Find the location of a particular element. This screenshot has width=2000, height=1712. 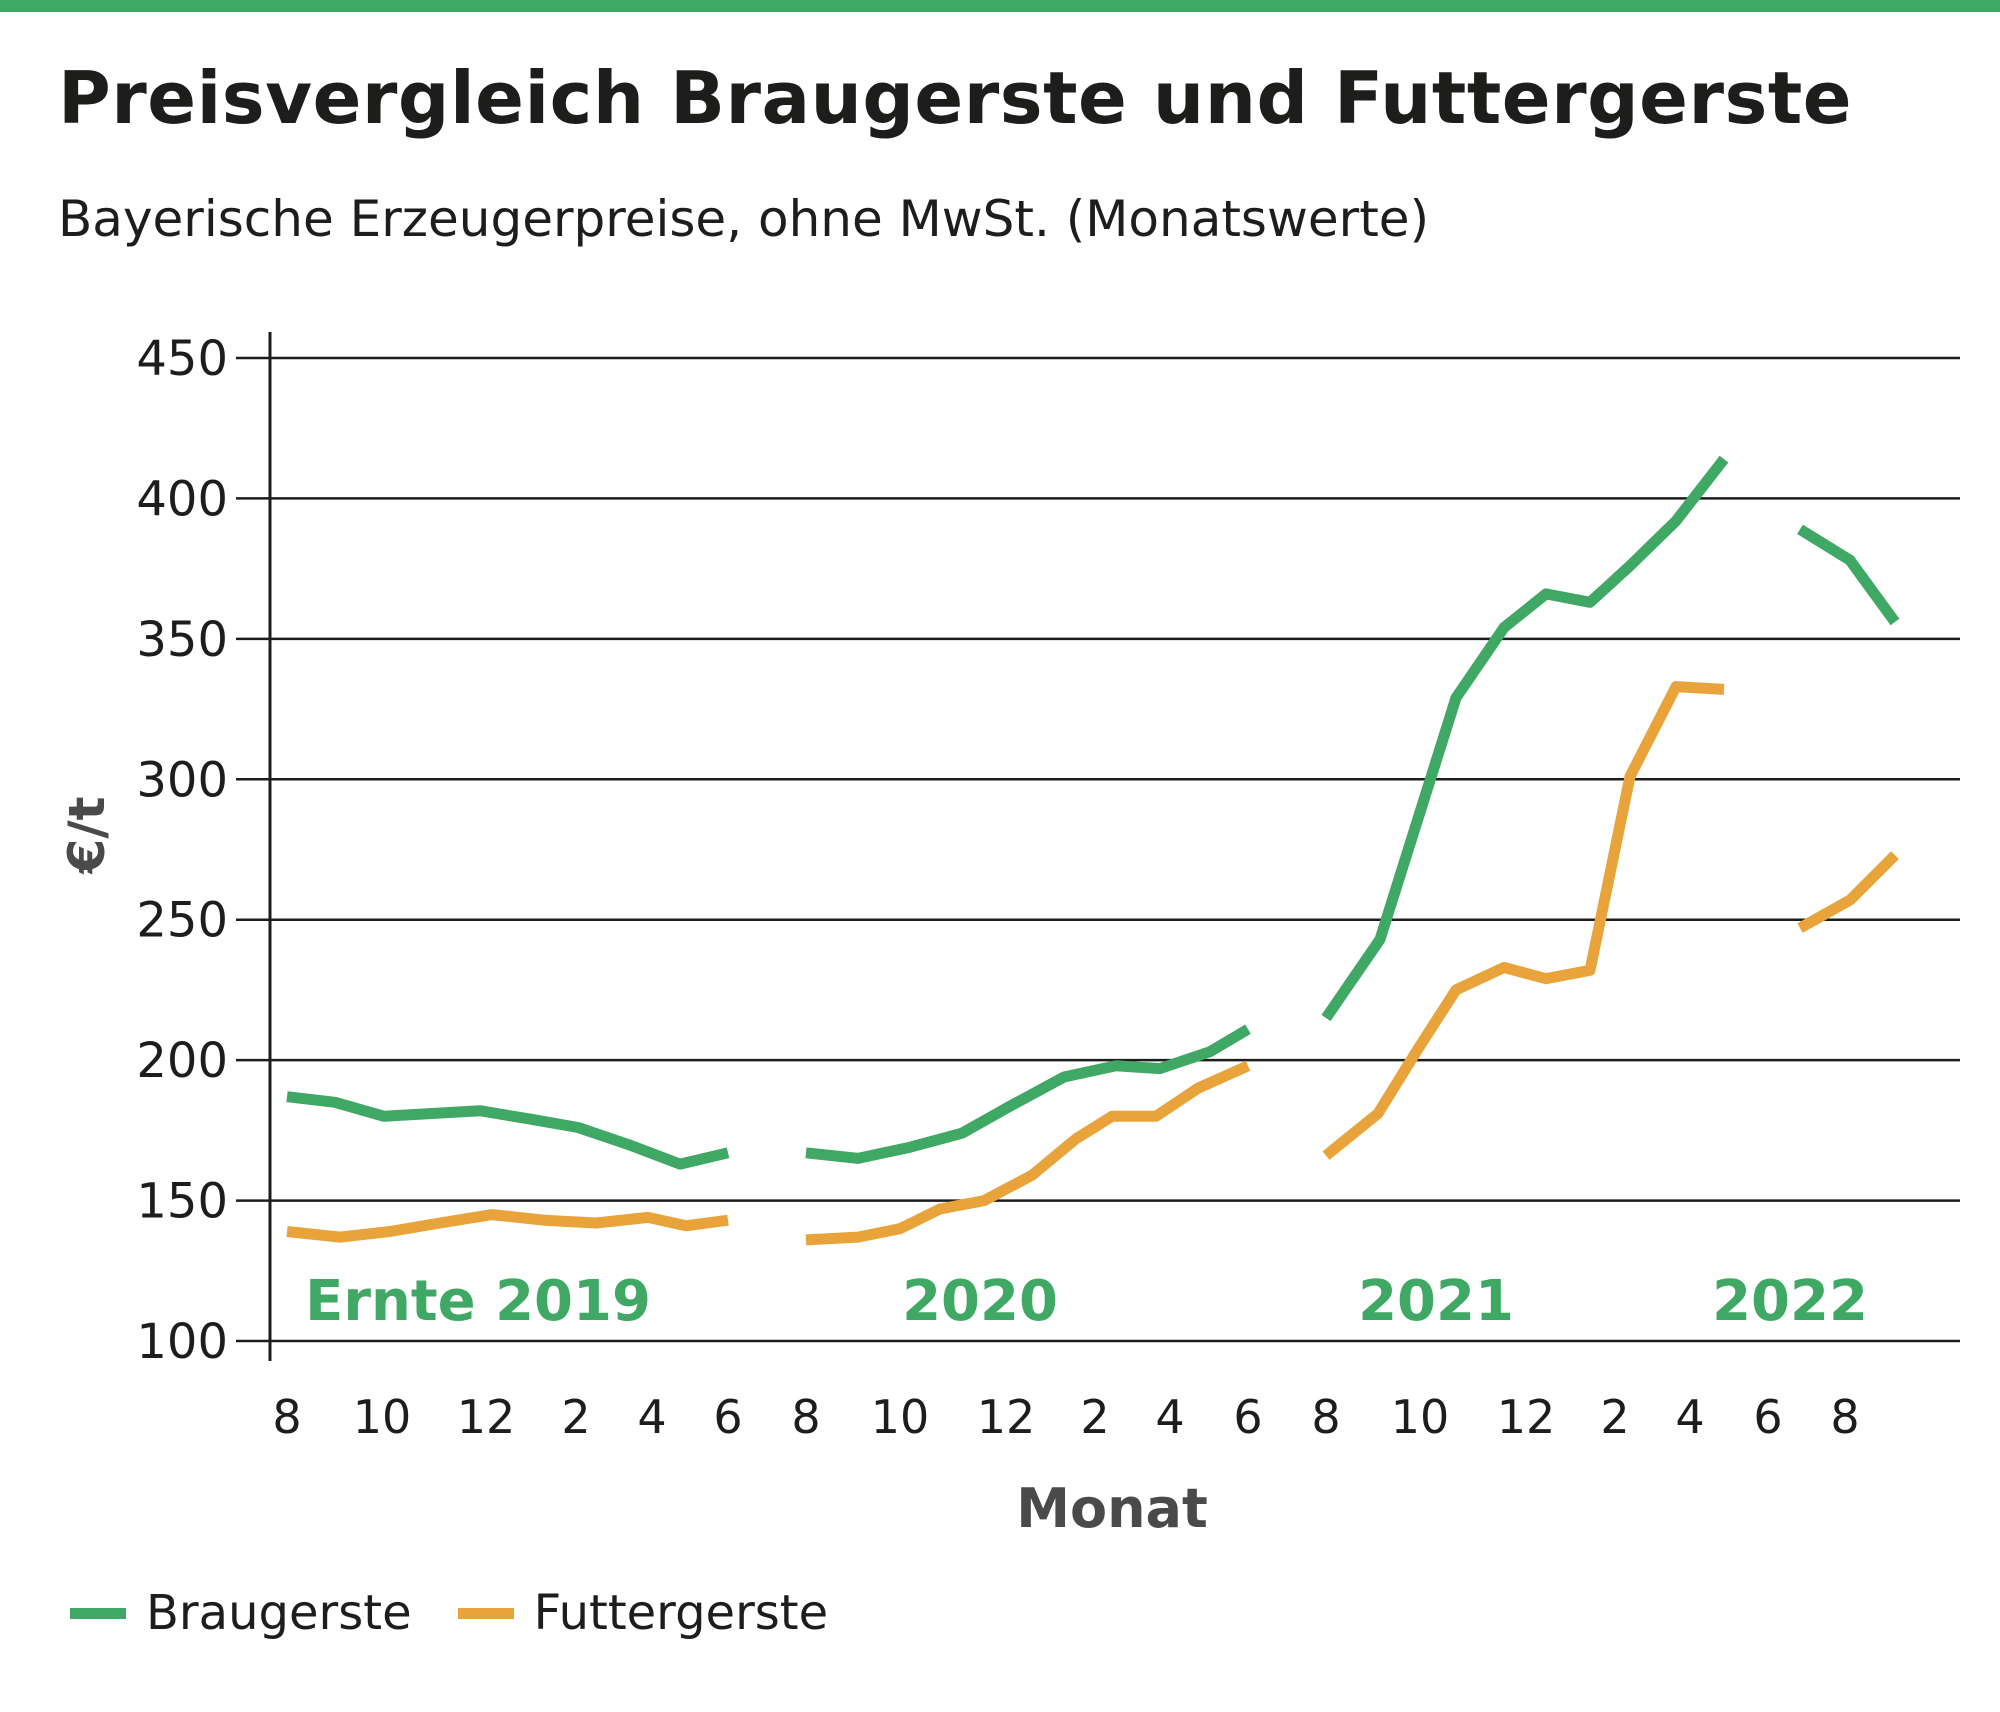

top-accent-bar is located at coordinates (1000, 6).